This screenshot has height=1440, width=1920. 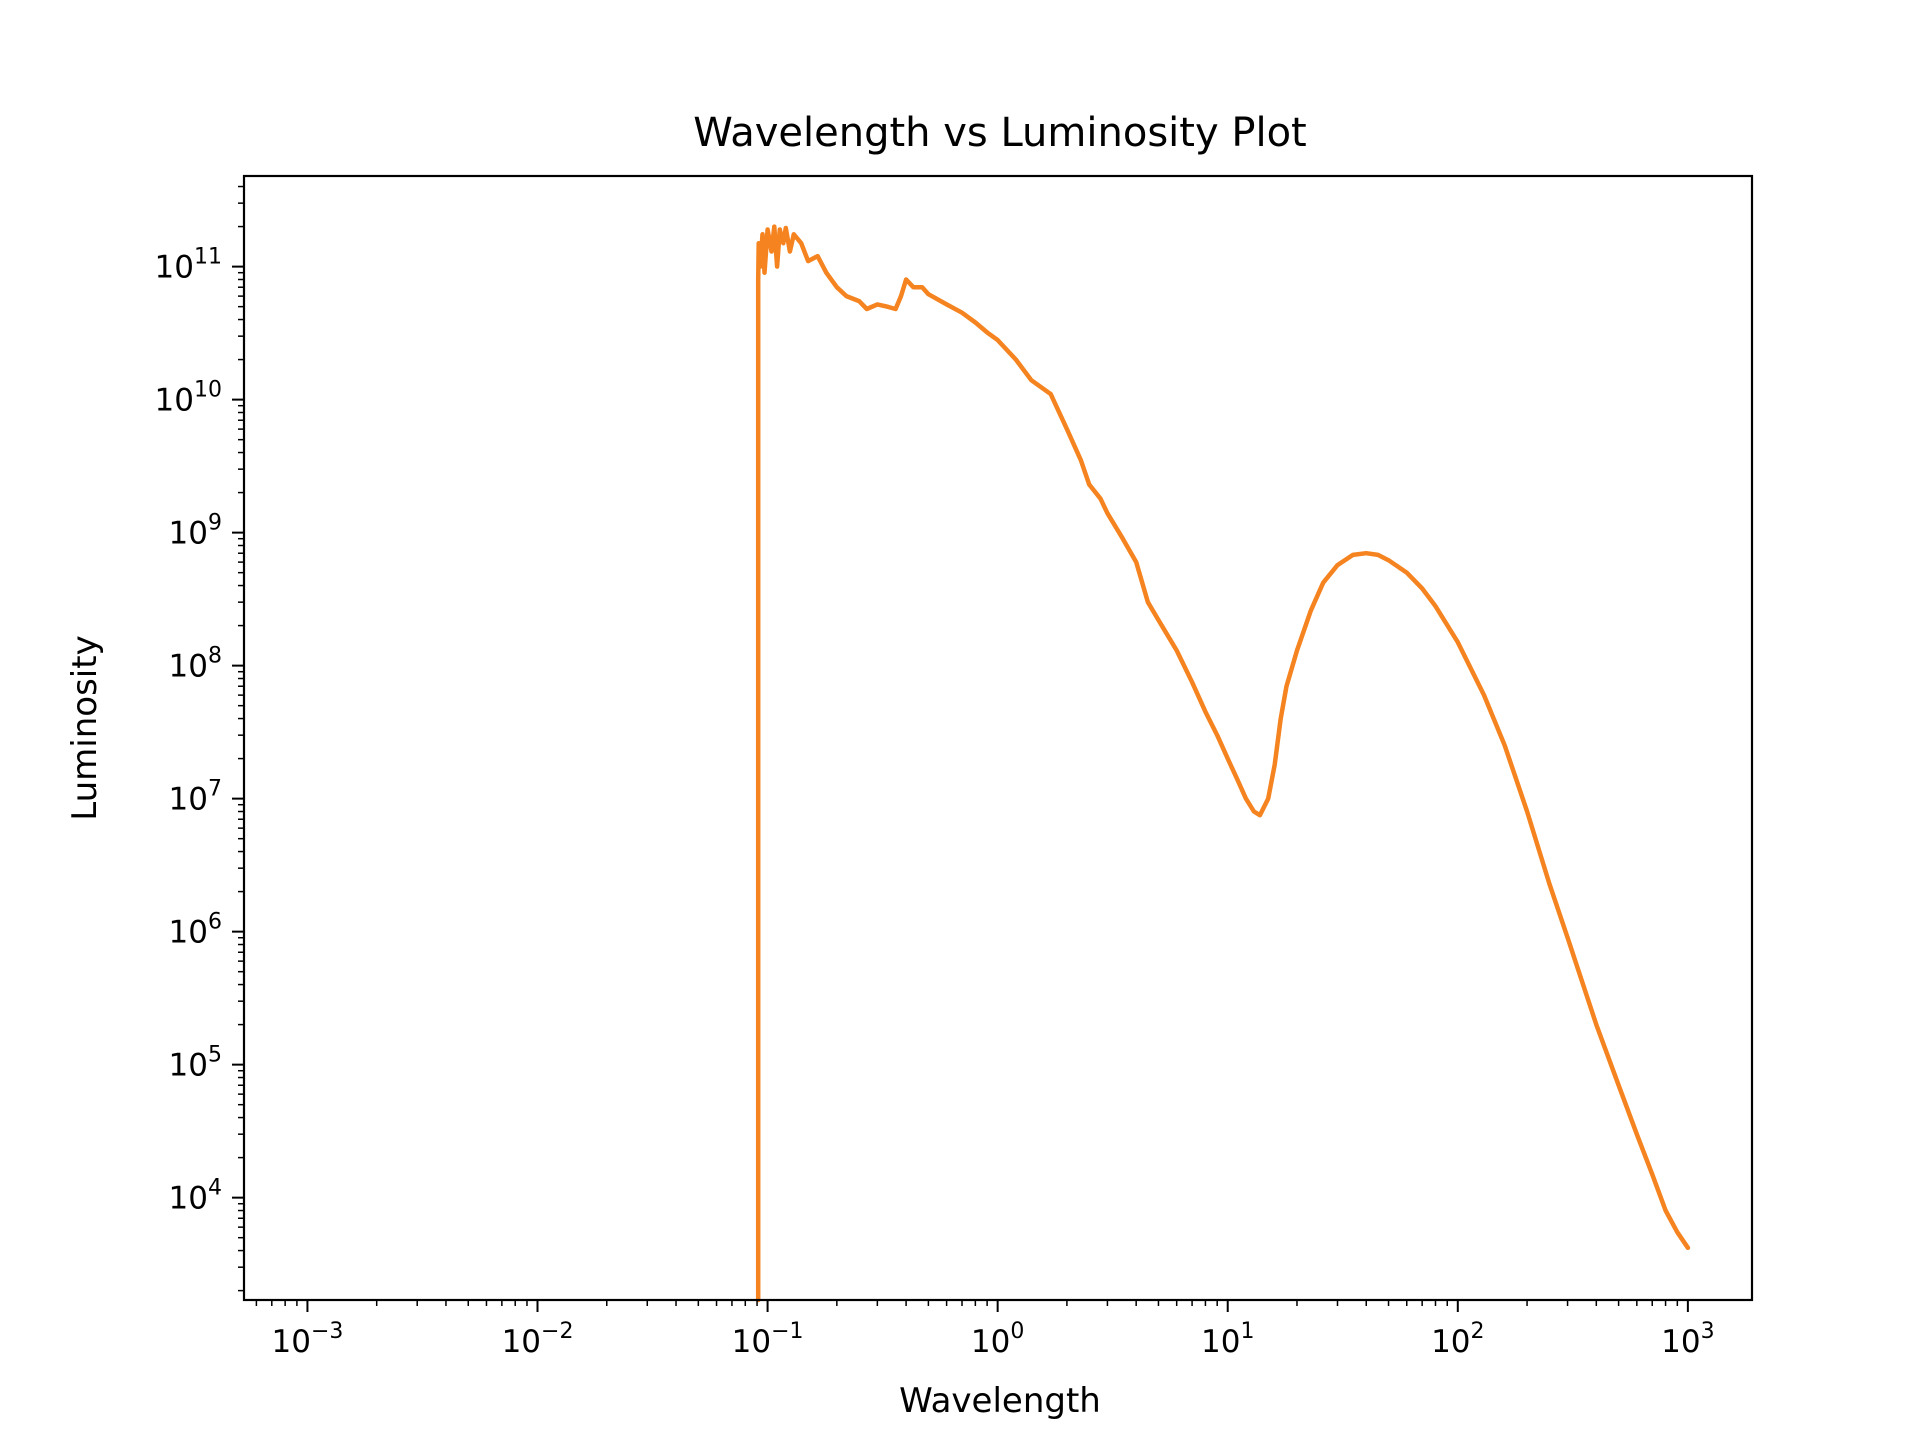 What do you see at coordinates (195, 1196) in the screenshot?
I see `y-tick-label: 10⁴` at bounding box center [195, 1196].